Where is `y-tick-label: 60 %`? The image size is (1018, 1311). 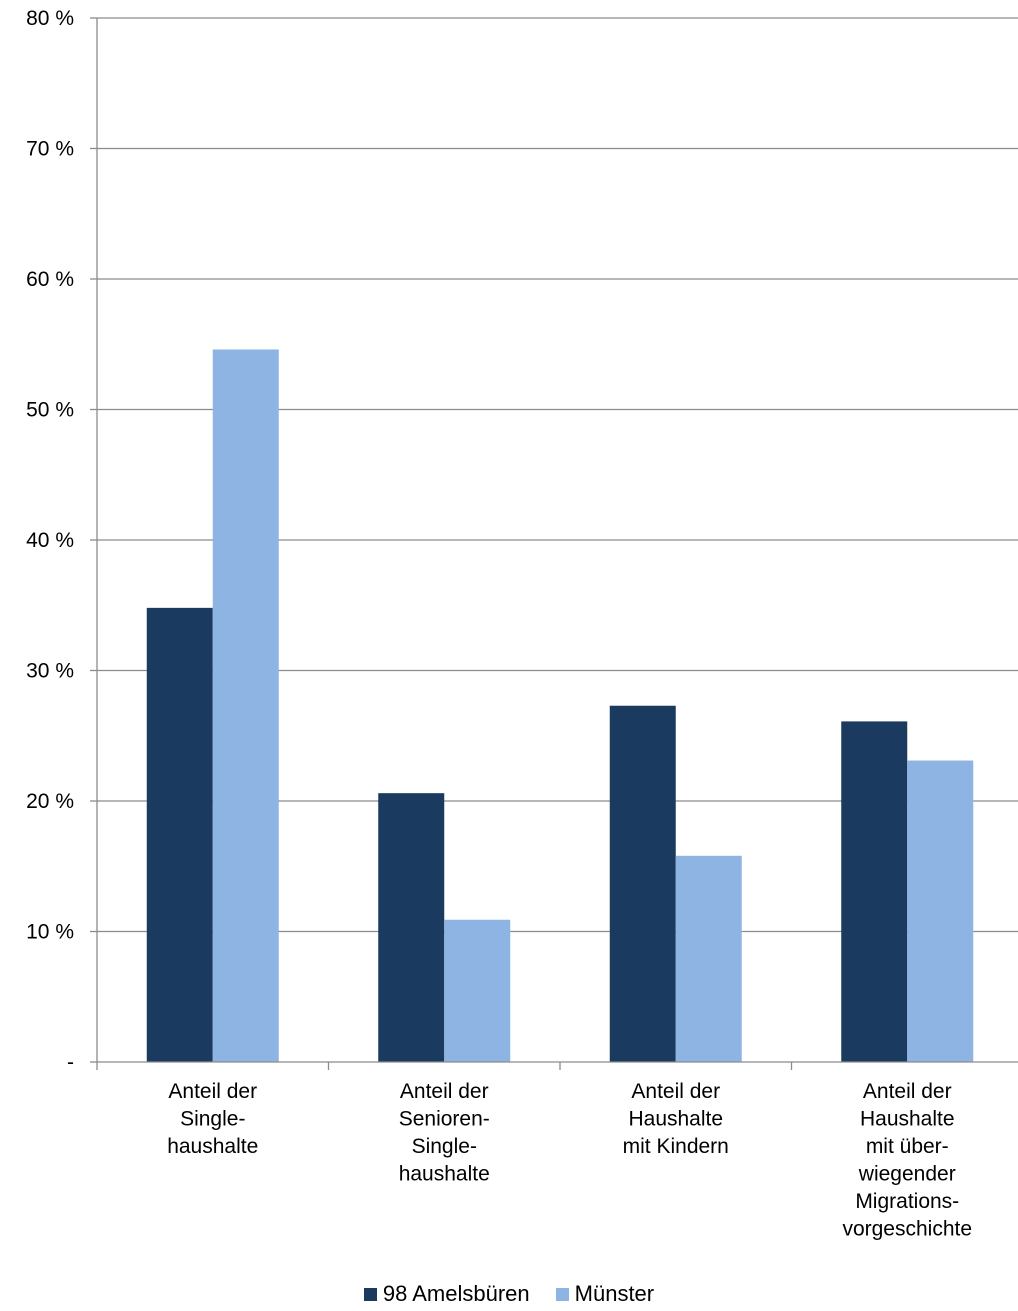 y-tick-label: 60 % is located at coordinates (50, 279).